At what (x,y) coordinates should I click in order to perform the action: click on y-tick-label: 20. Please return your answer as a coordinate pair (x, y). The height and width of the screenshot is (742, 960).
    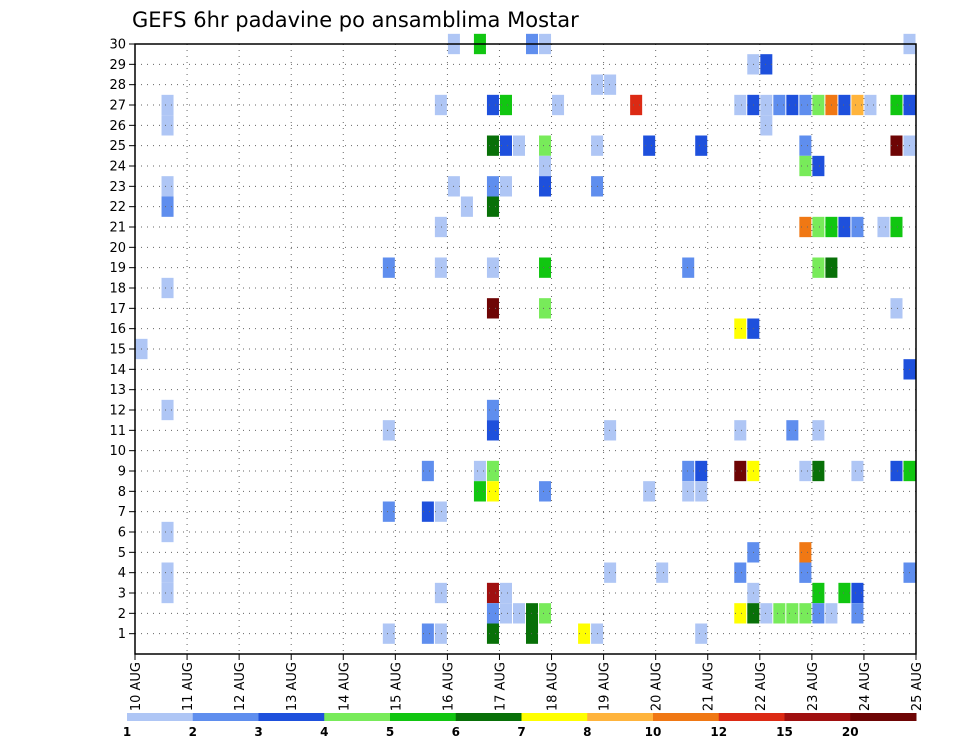
    Looking at the image, I should click on (117, 248).